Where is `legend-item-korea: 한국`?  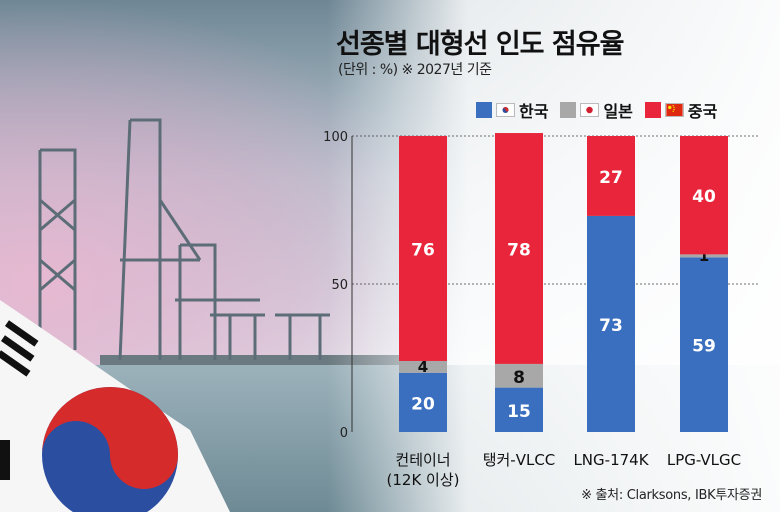
legend-item-korea: 한국 is located at coordinates (512, 110).